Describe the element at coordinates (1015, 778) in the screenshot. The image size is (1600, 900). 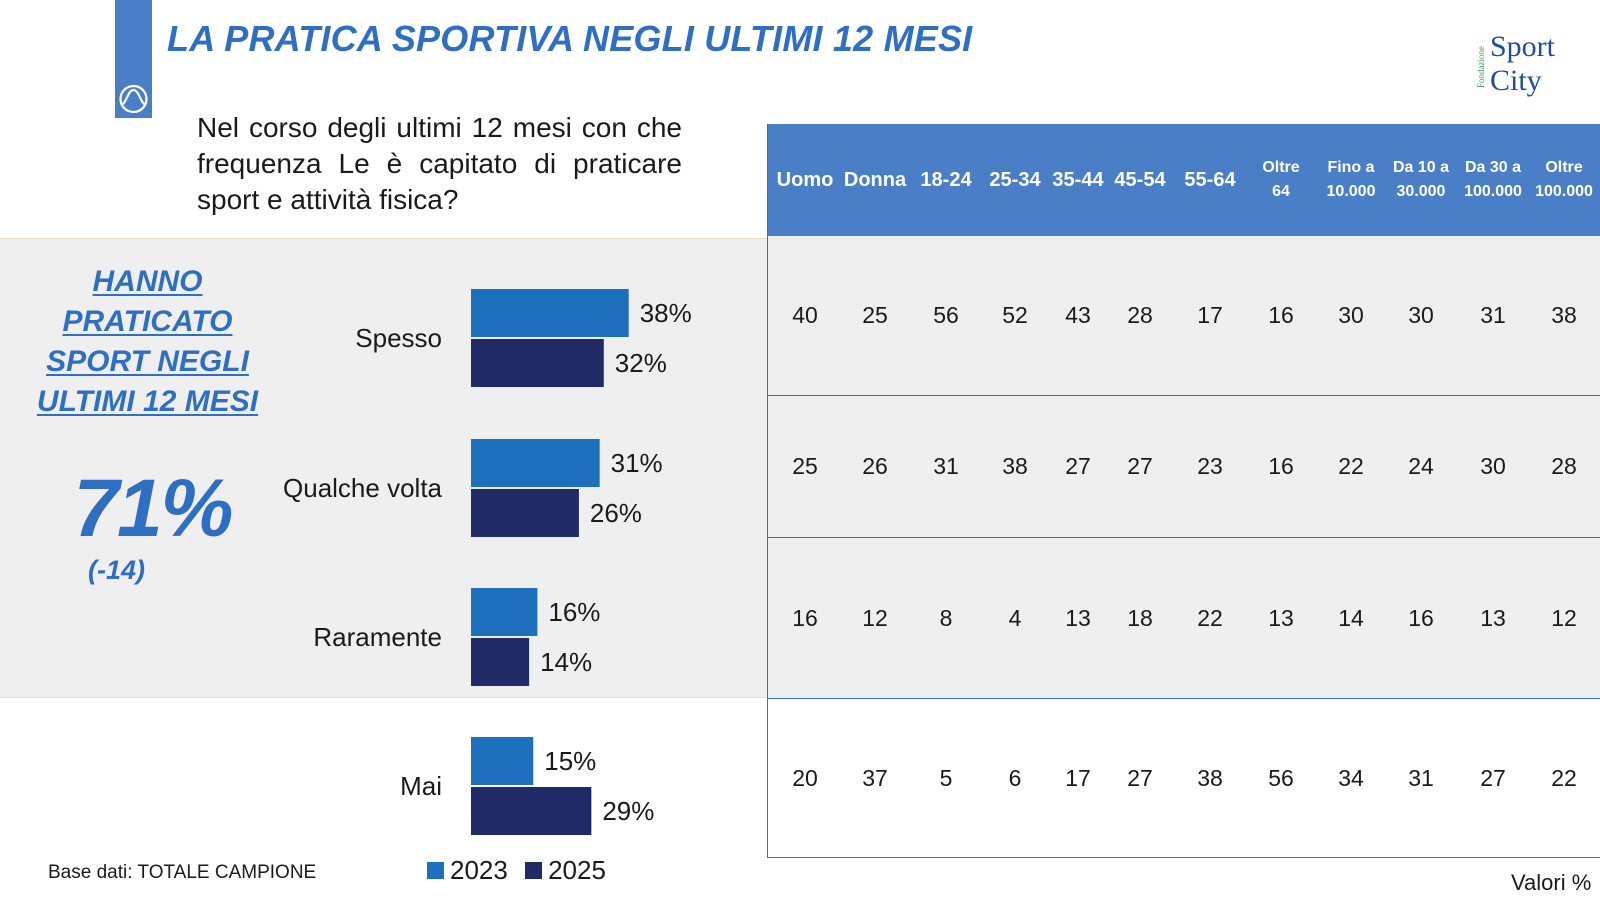
I see `table-cell: 6` at that location.